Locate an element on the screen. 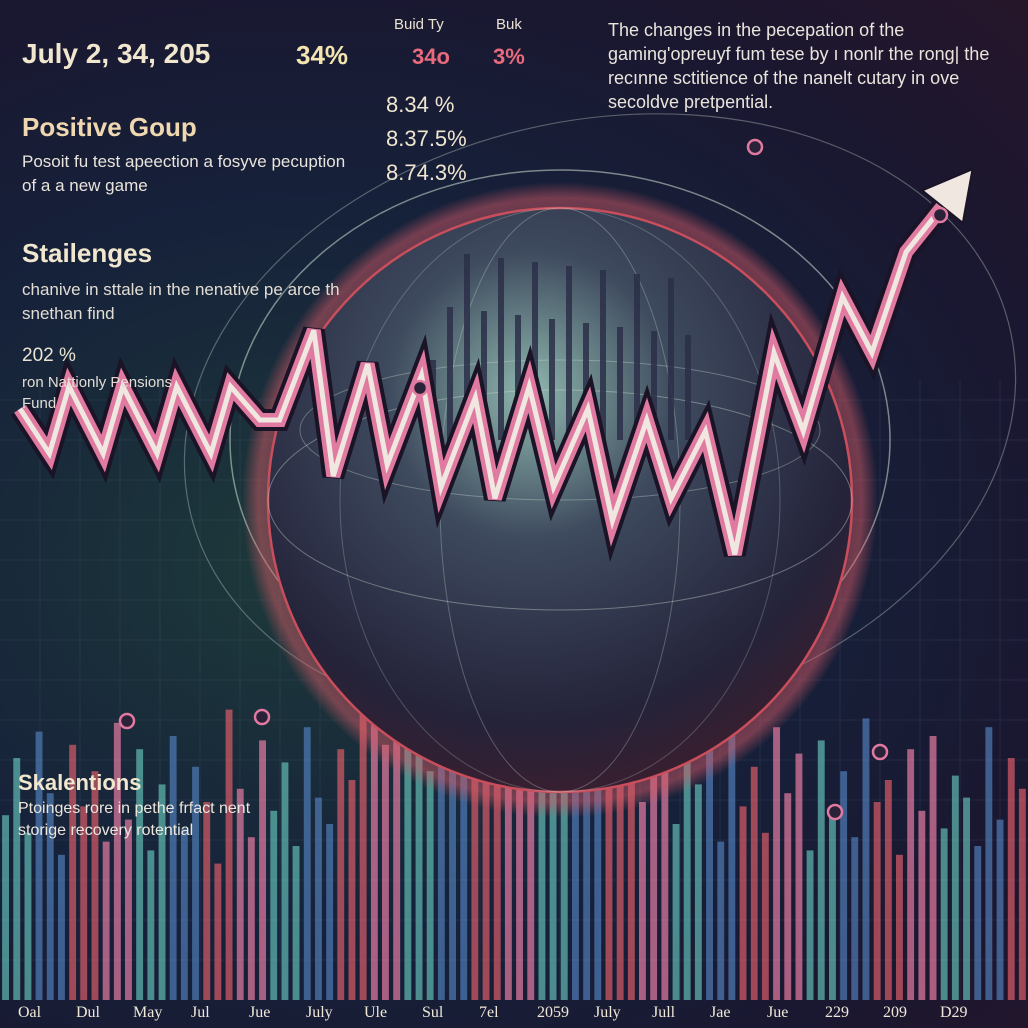  positive-stat: 8.34 % is located at coordinates (420, 104).